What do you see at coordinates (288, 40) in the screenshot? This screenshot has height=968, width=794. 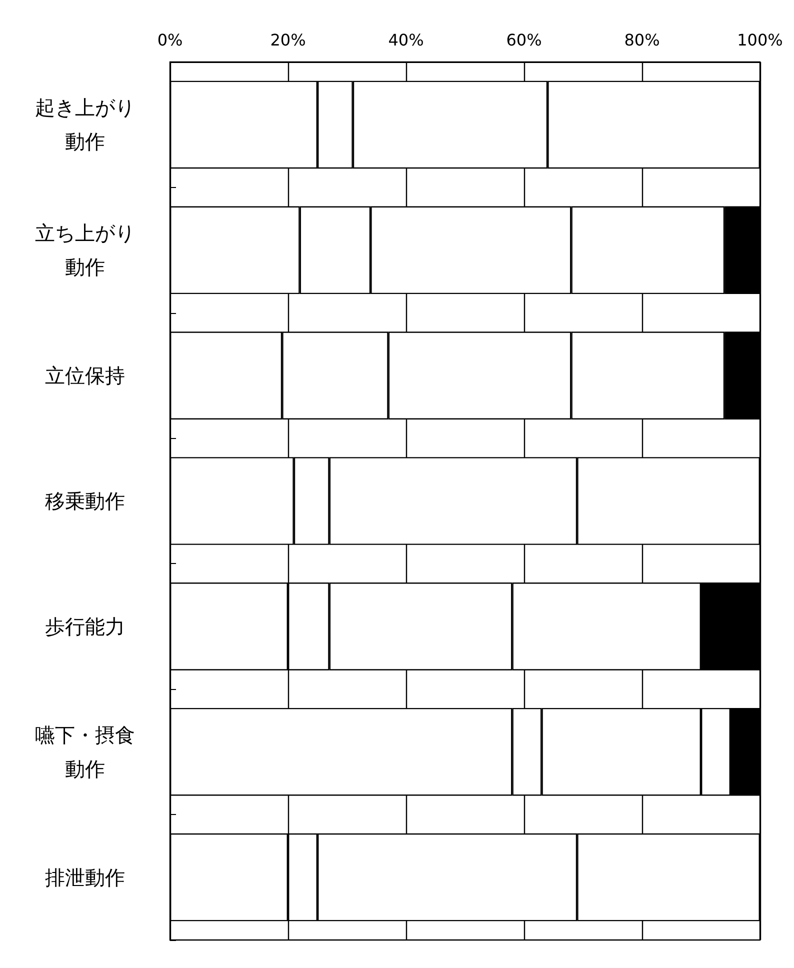 I see `x-tick-label: 20%` at bounding box center [288, 40].